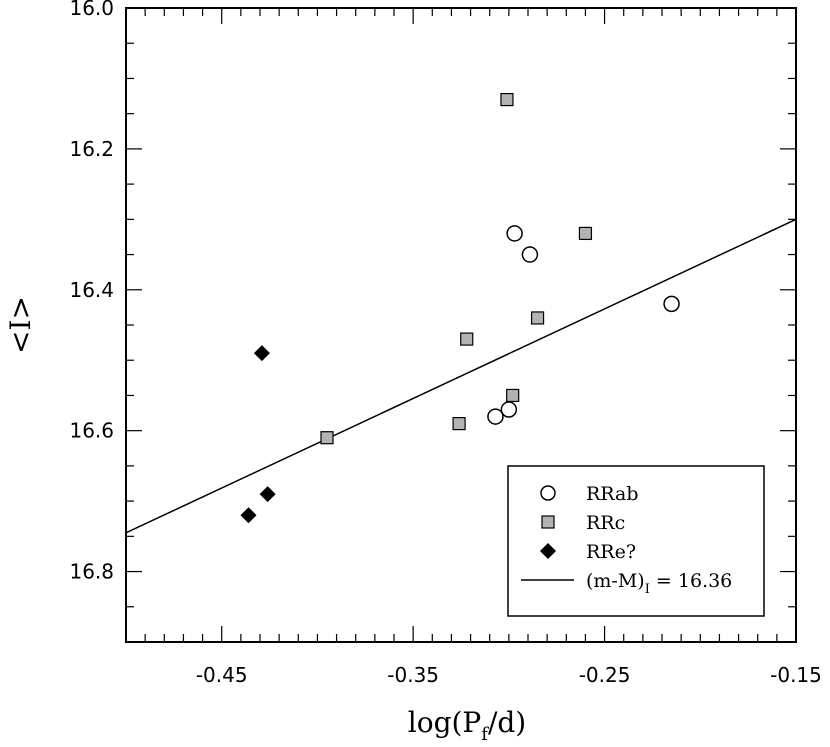 This screenshot has width=830, height=747. What do you see at coordinates (548, 493) in the screenshot?
I see `legend-marker-rrab` at bounding box center [548, 493].